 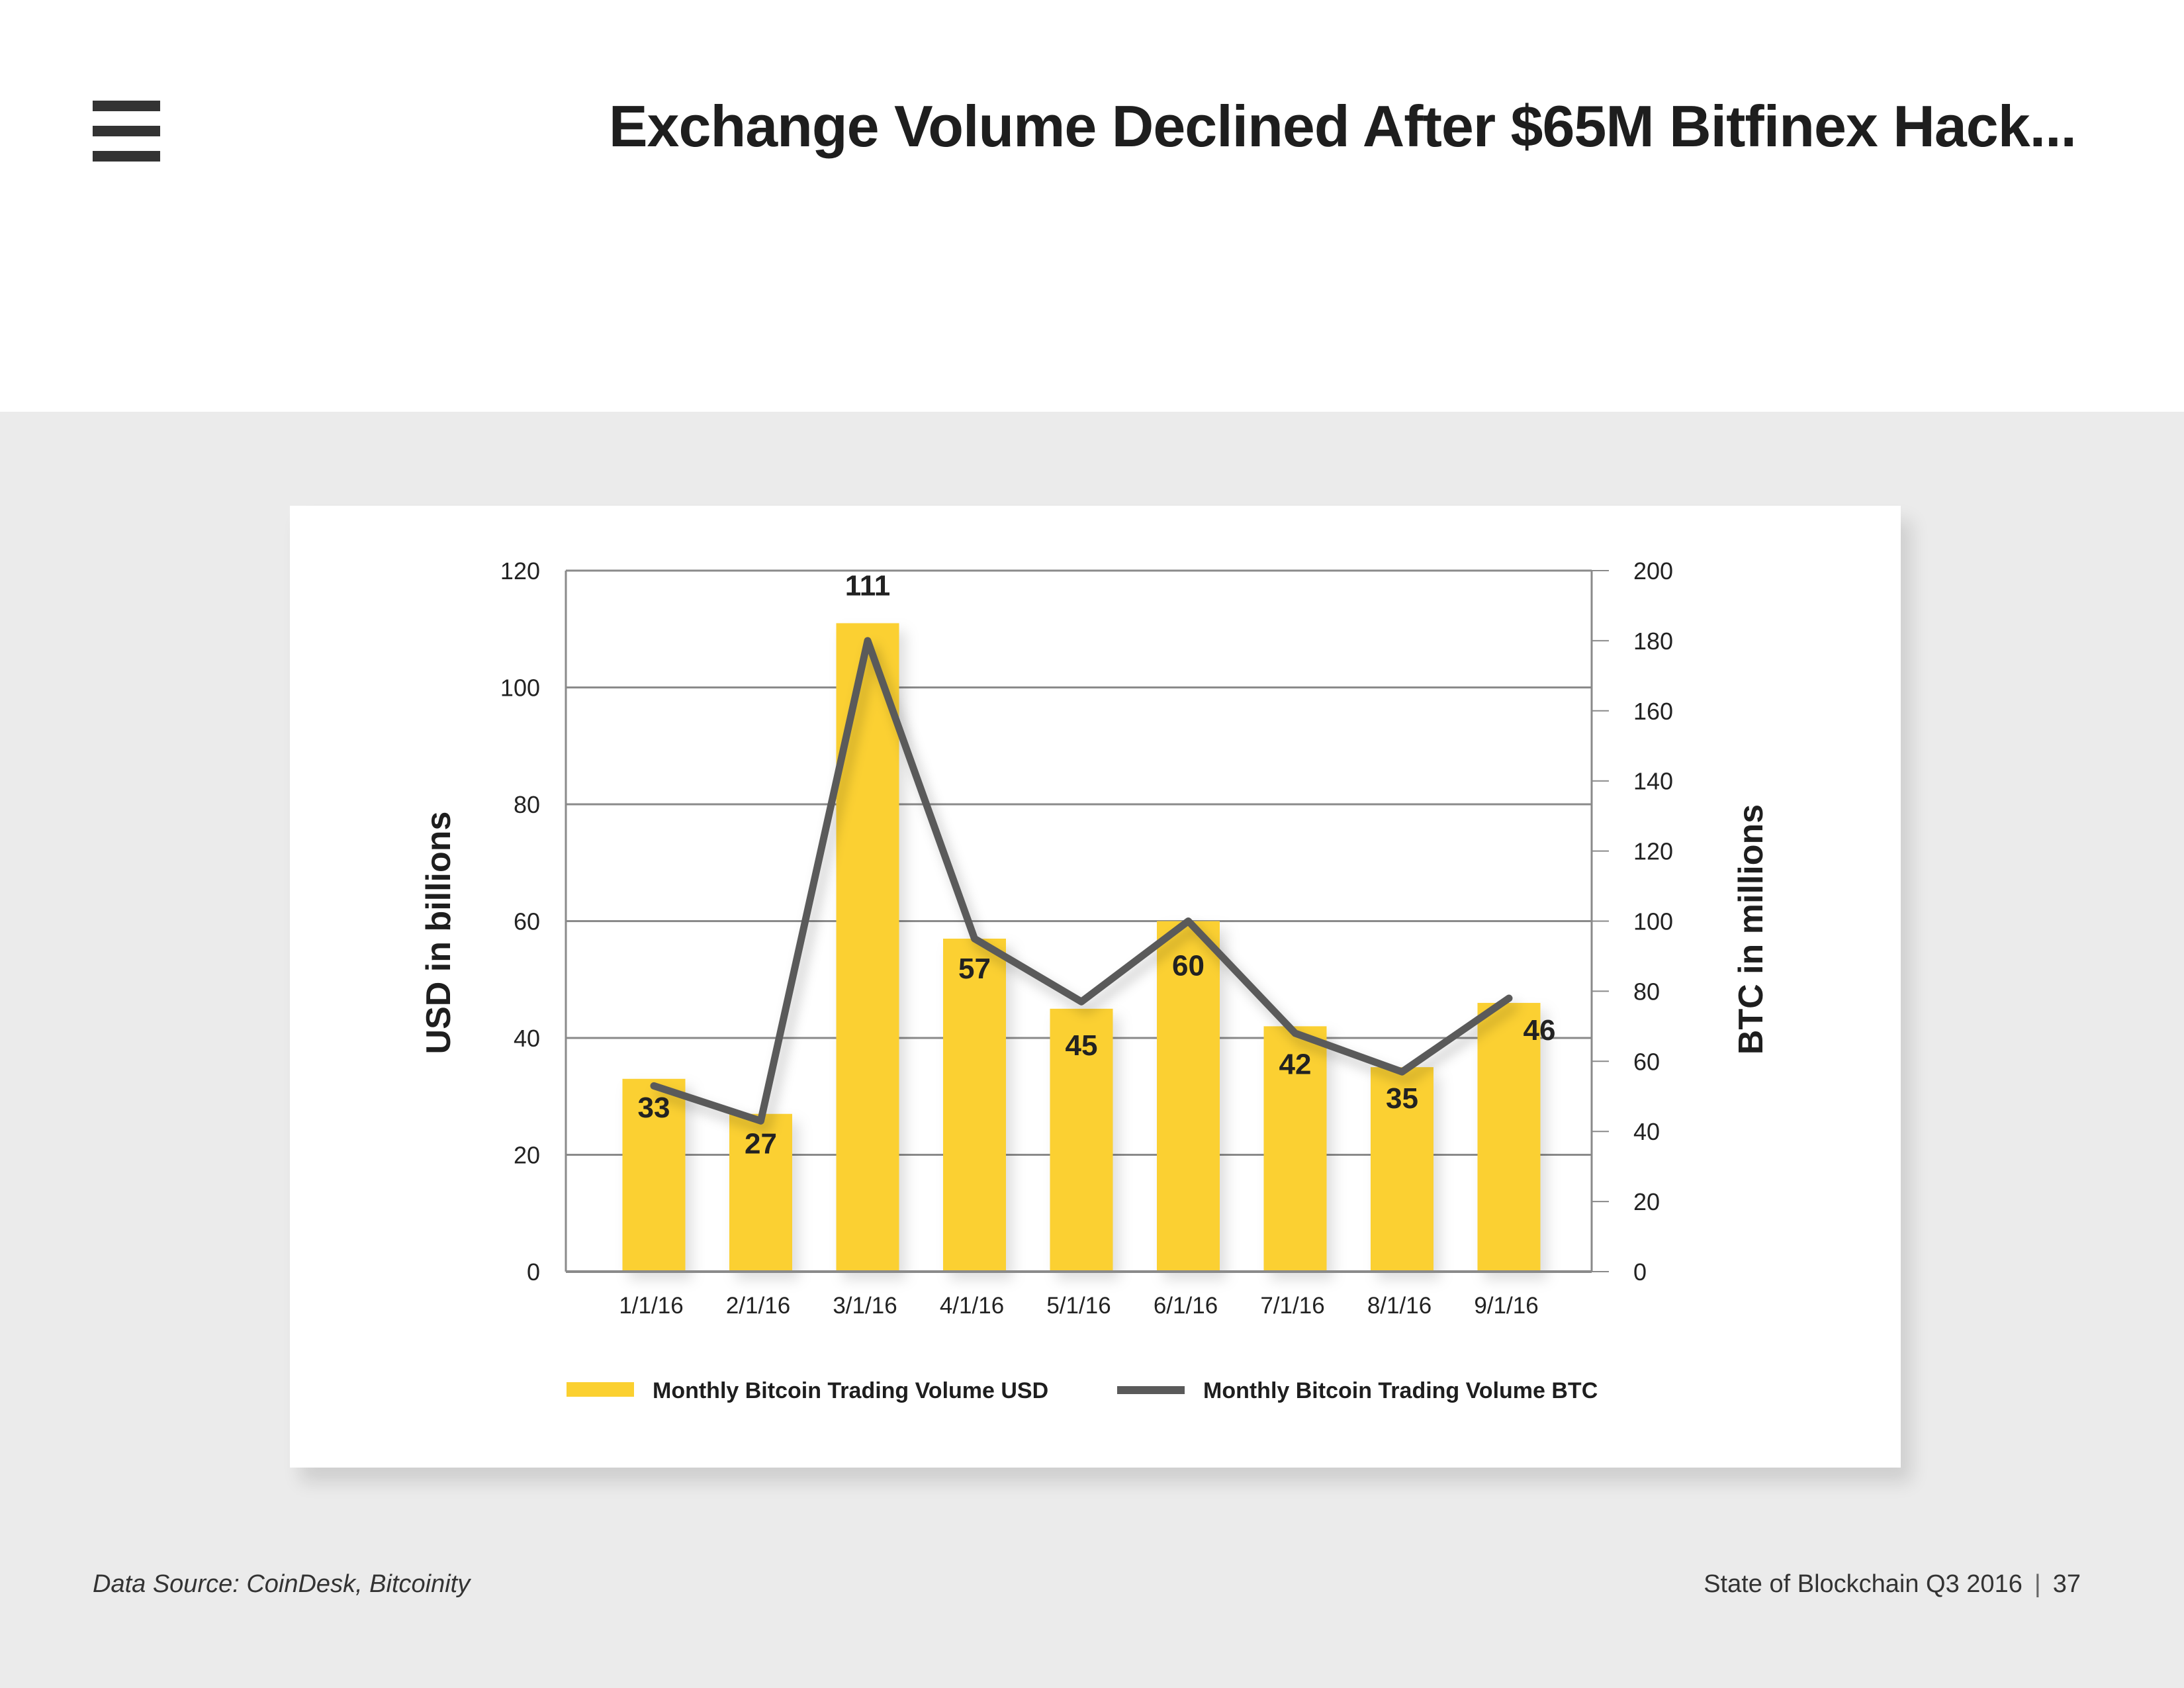 What do you see at coordinates (527, 805) in the screenshot?
I see `left-tick-label: 80` at bounding box center [527, 805].